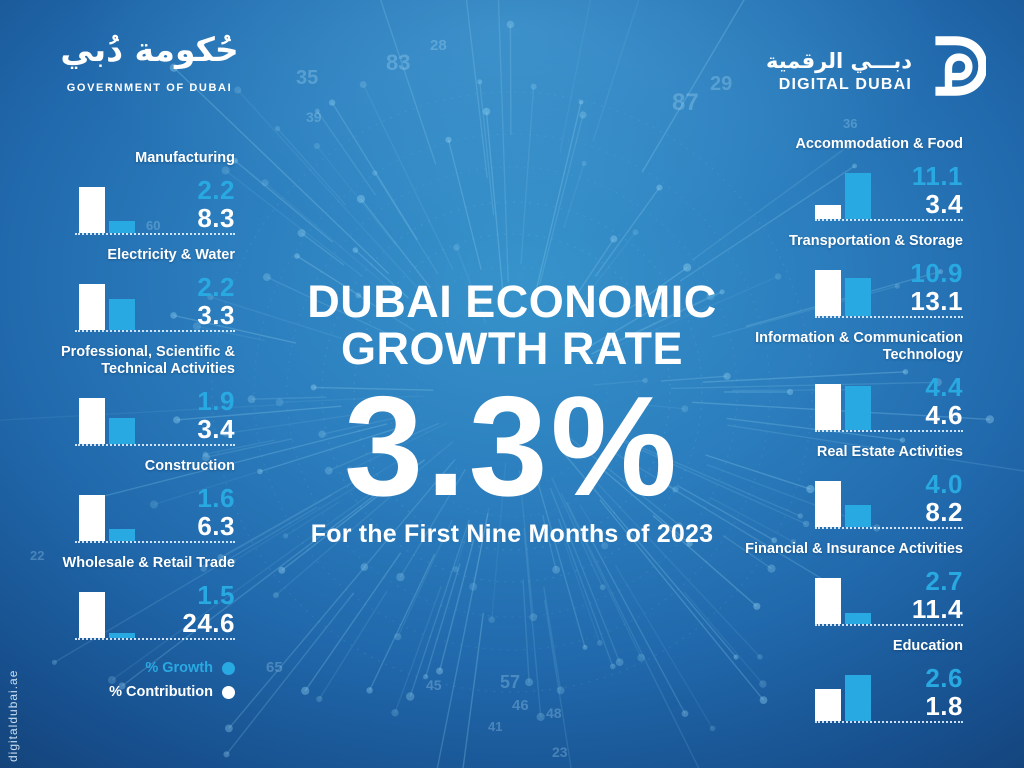 This screenshot has width=1024, height=768. What do you see at coordinates (179, 668) in the screenshot?
I see `legend-growth-label: % Growth` at bounding box center [179, 668].